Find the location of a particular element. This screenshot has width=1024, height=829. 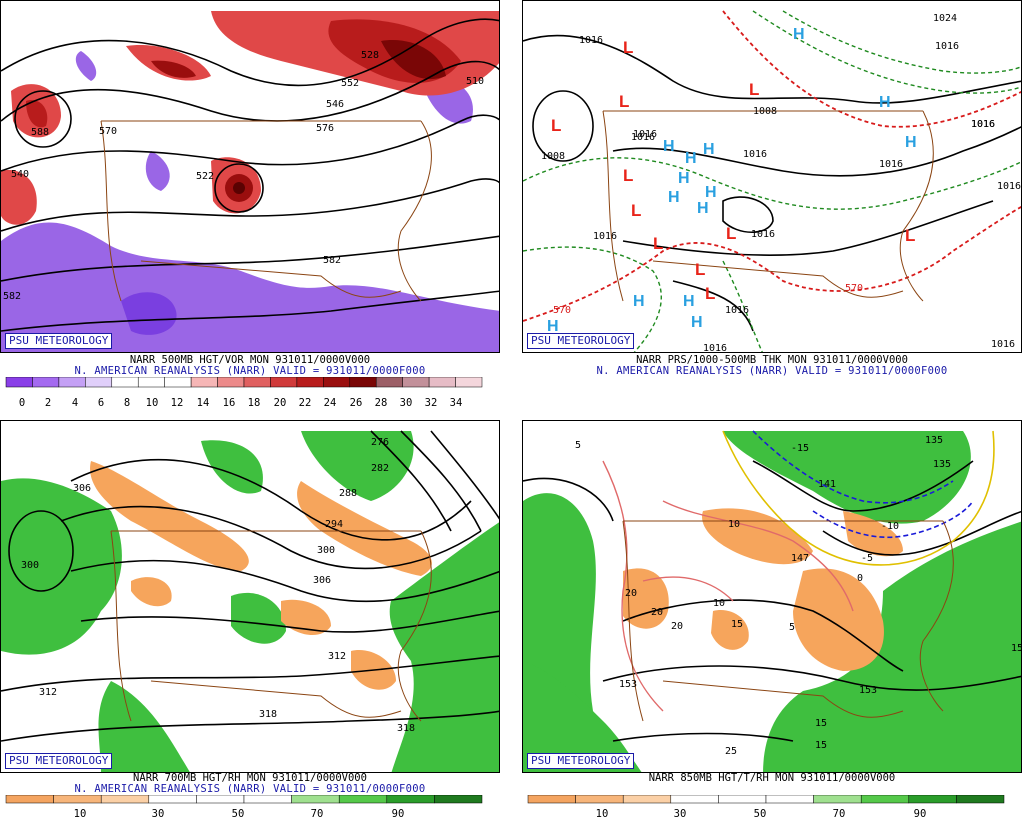

contour-label: 528 is located at coordinates (370, 55).